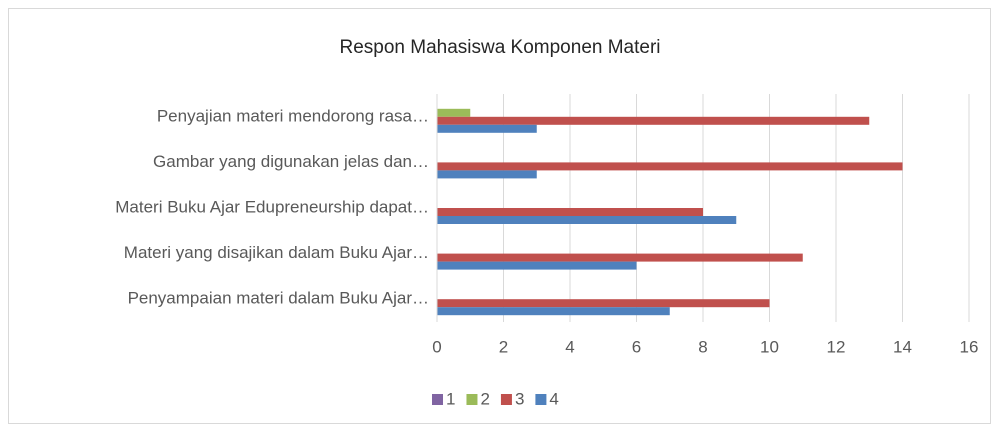  What do you see at coordinates (519, 398) in the screenshot?
I see `legend-label: 3` at bounding box center [519, 398].